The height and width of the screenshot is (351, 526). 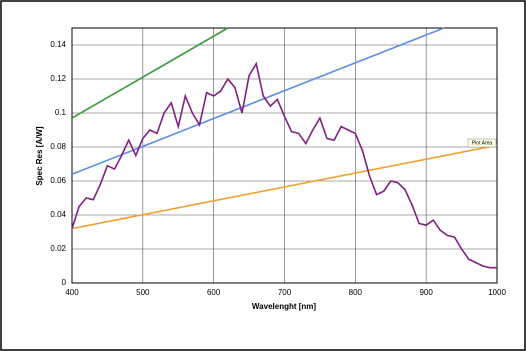 I want to click on y-tick-label: 0.1, so click(x=61, y=112).